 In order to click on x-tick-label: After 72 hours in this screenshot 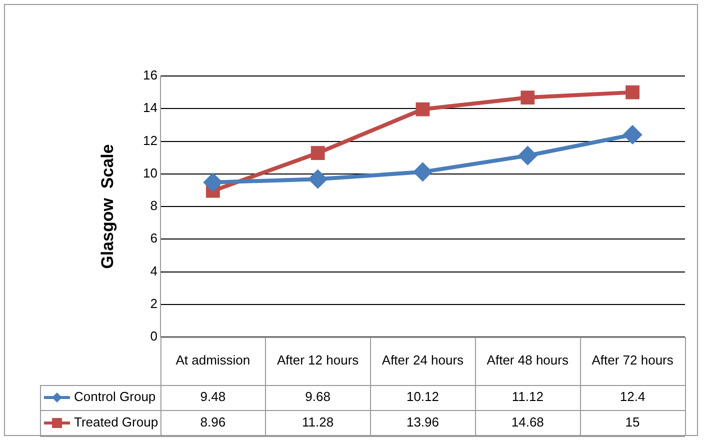, I will do `click(633, 360)`.